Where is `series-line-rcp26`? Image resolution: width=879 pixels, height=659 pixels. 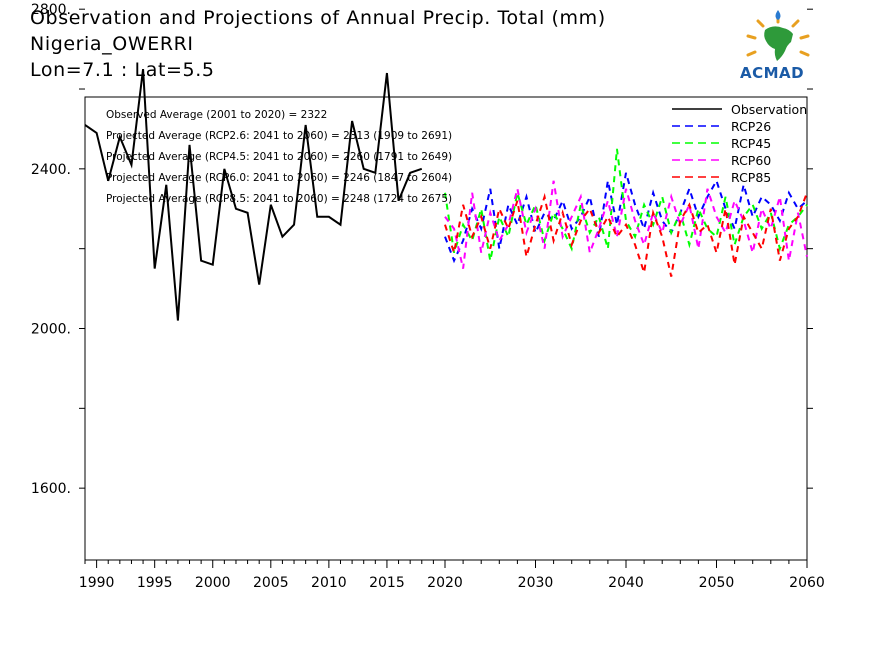 series-line-rcp26 is located at coordinates (626, 218).